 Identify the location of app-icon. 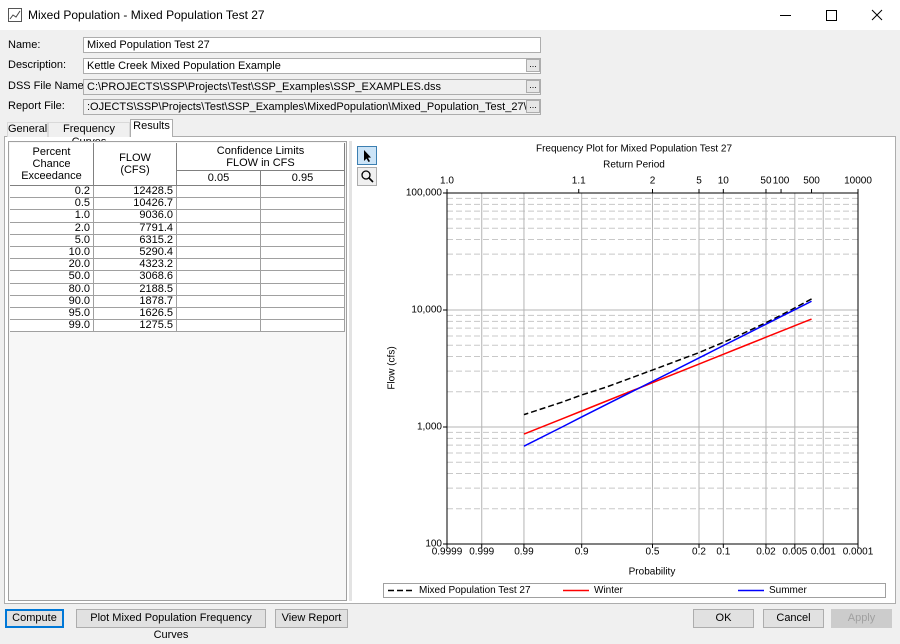
(15, 15).